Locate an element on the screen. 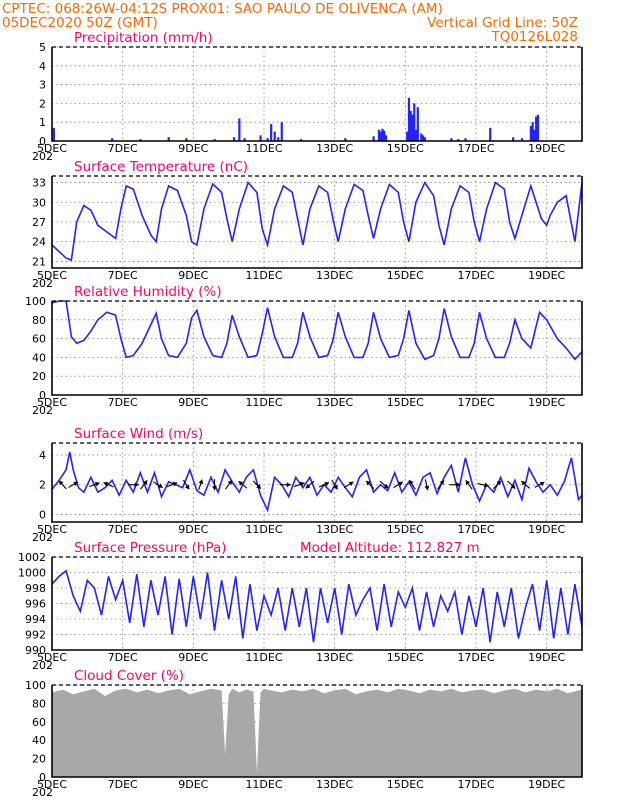  cloud-ytick-label: 60 is located at coordinates (39, 722).